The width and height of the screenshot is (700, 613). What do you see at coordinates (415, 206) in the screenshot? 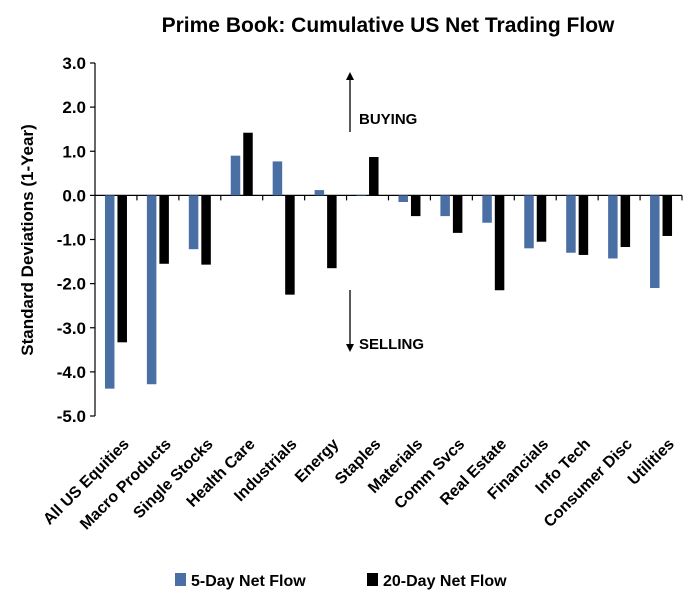
I see `bar-20day-materials` at bounding box center [415, 206].